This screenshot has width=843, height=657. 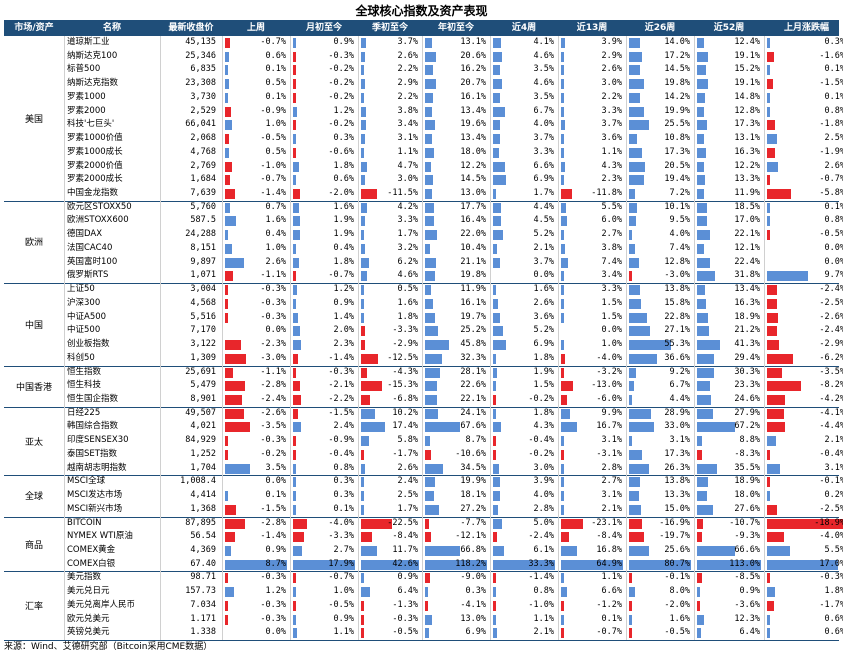 I want to click on pct-cell: 19.4%, so click(x=660, y=180).